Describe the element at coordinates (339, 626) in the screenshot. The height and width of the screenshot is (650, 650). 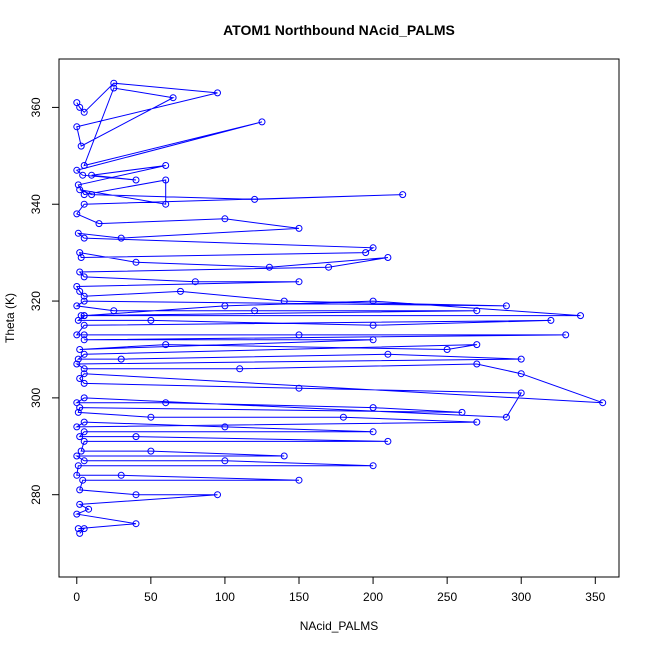
I see `x-axis-label: NAcid_PALMS` at that location.